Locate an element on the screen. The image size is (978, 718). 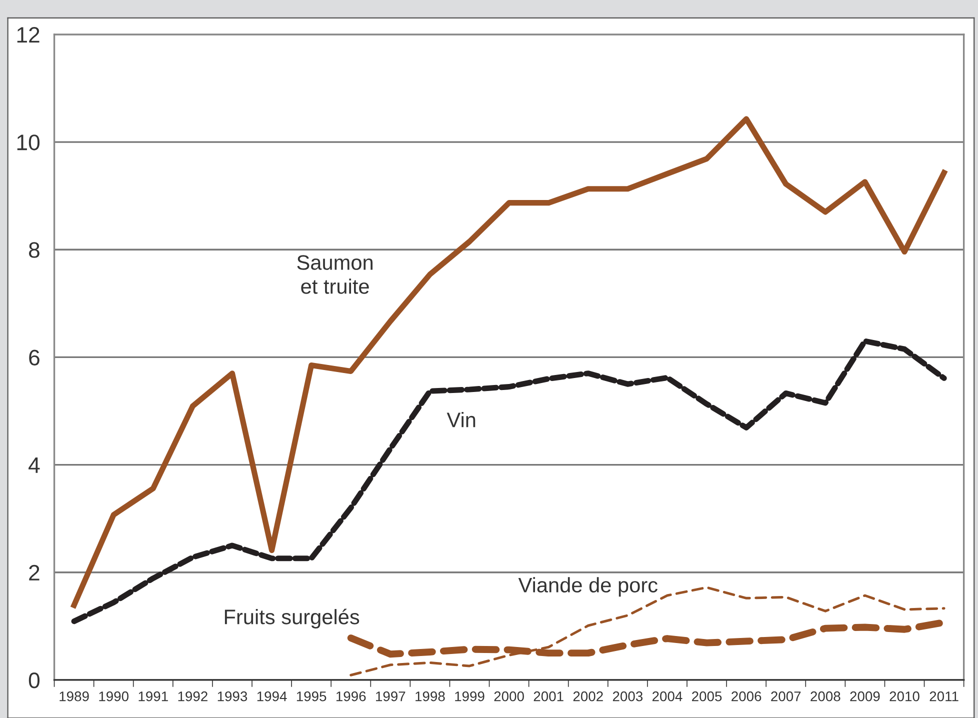
y-tick-label: 0 is located at coordinates (34, 680).